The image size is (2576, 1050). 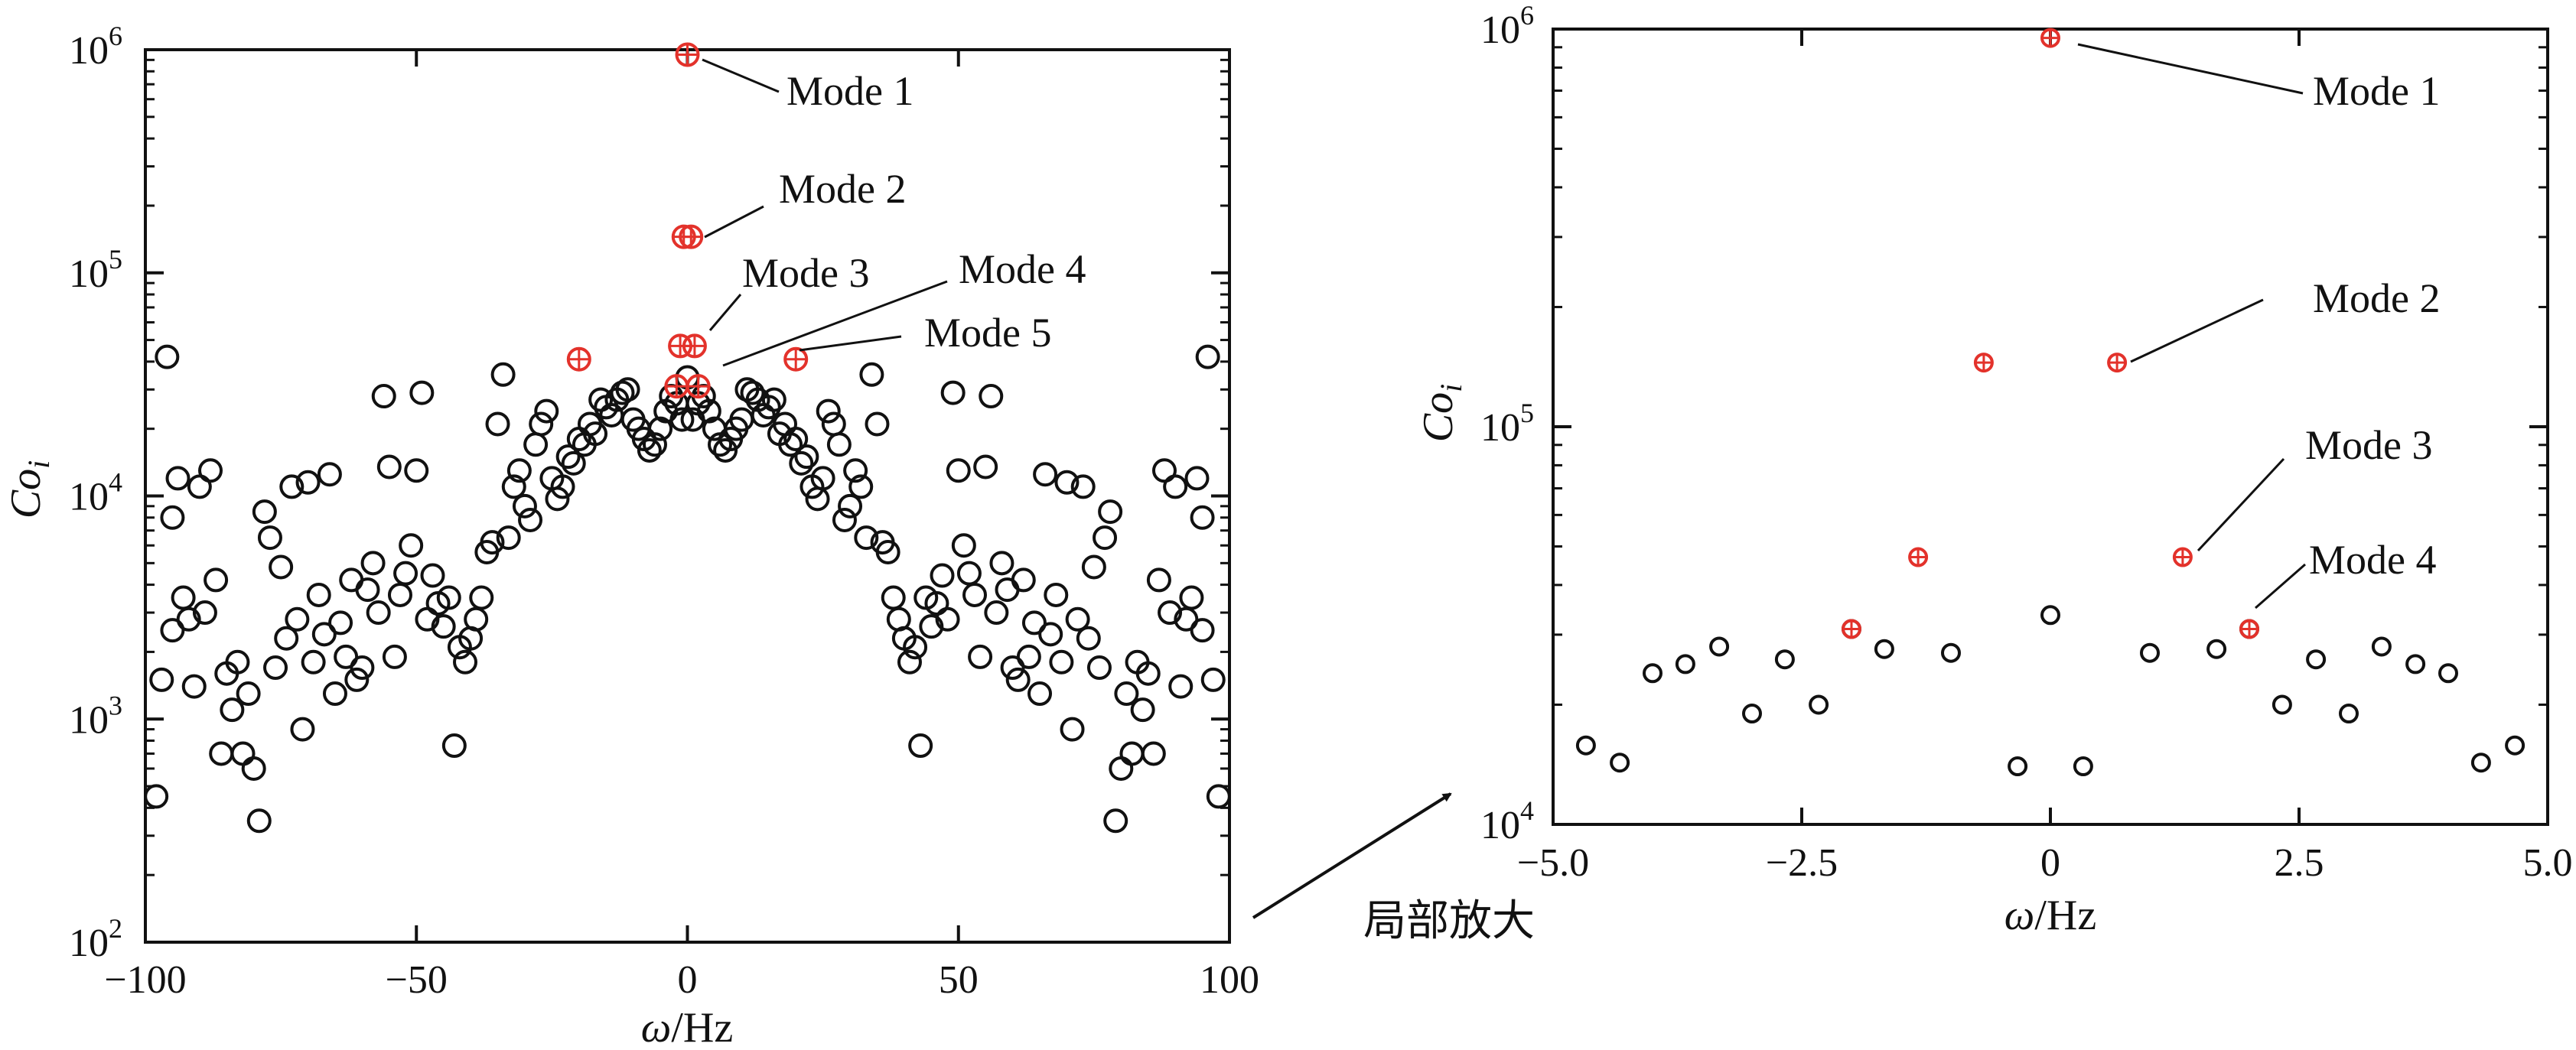 I want to click on left-y-tick-label: 10⁵, so click(x=96, y=270).